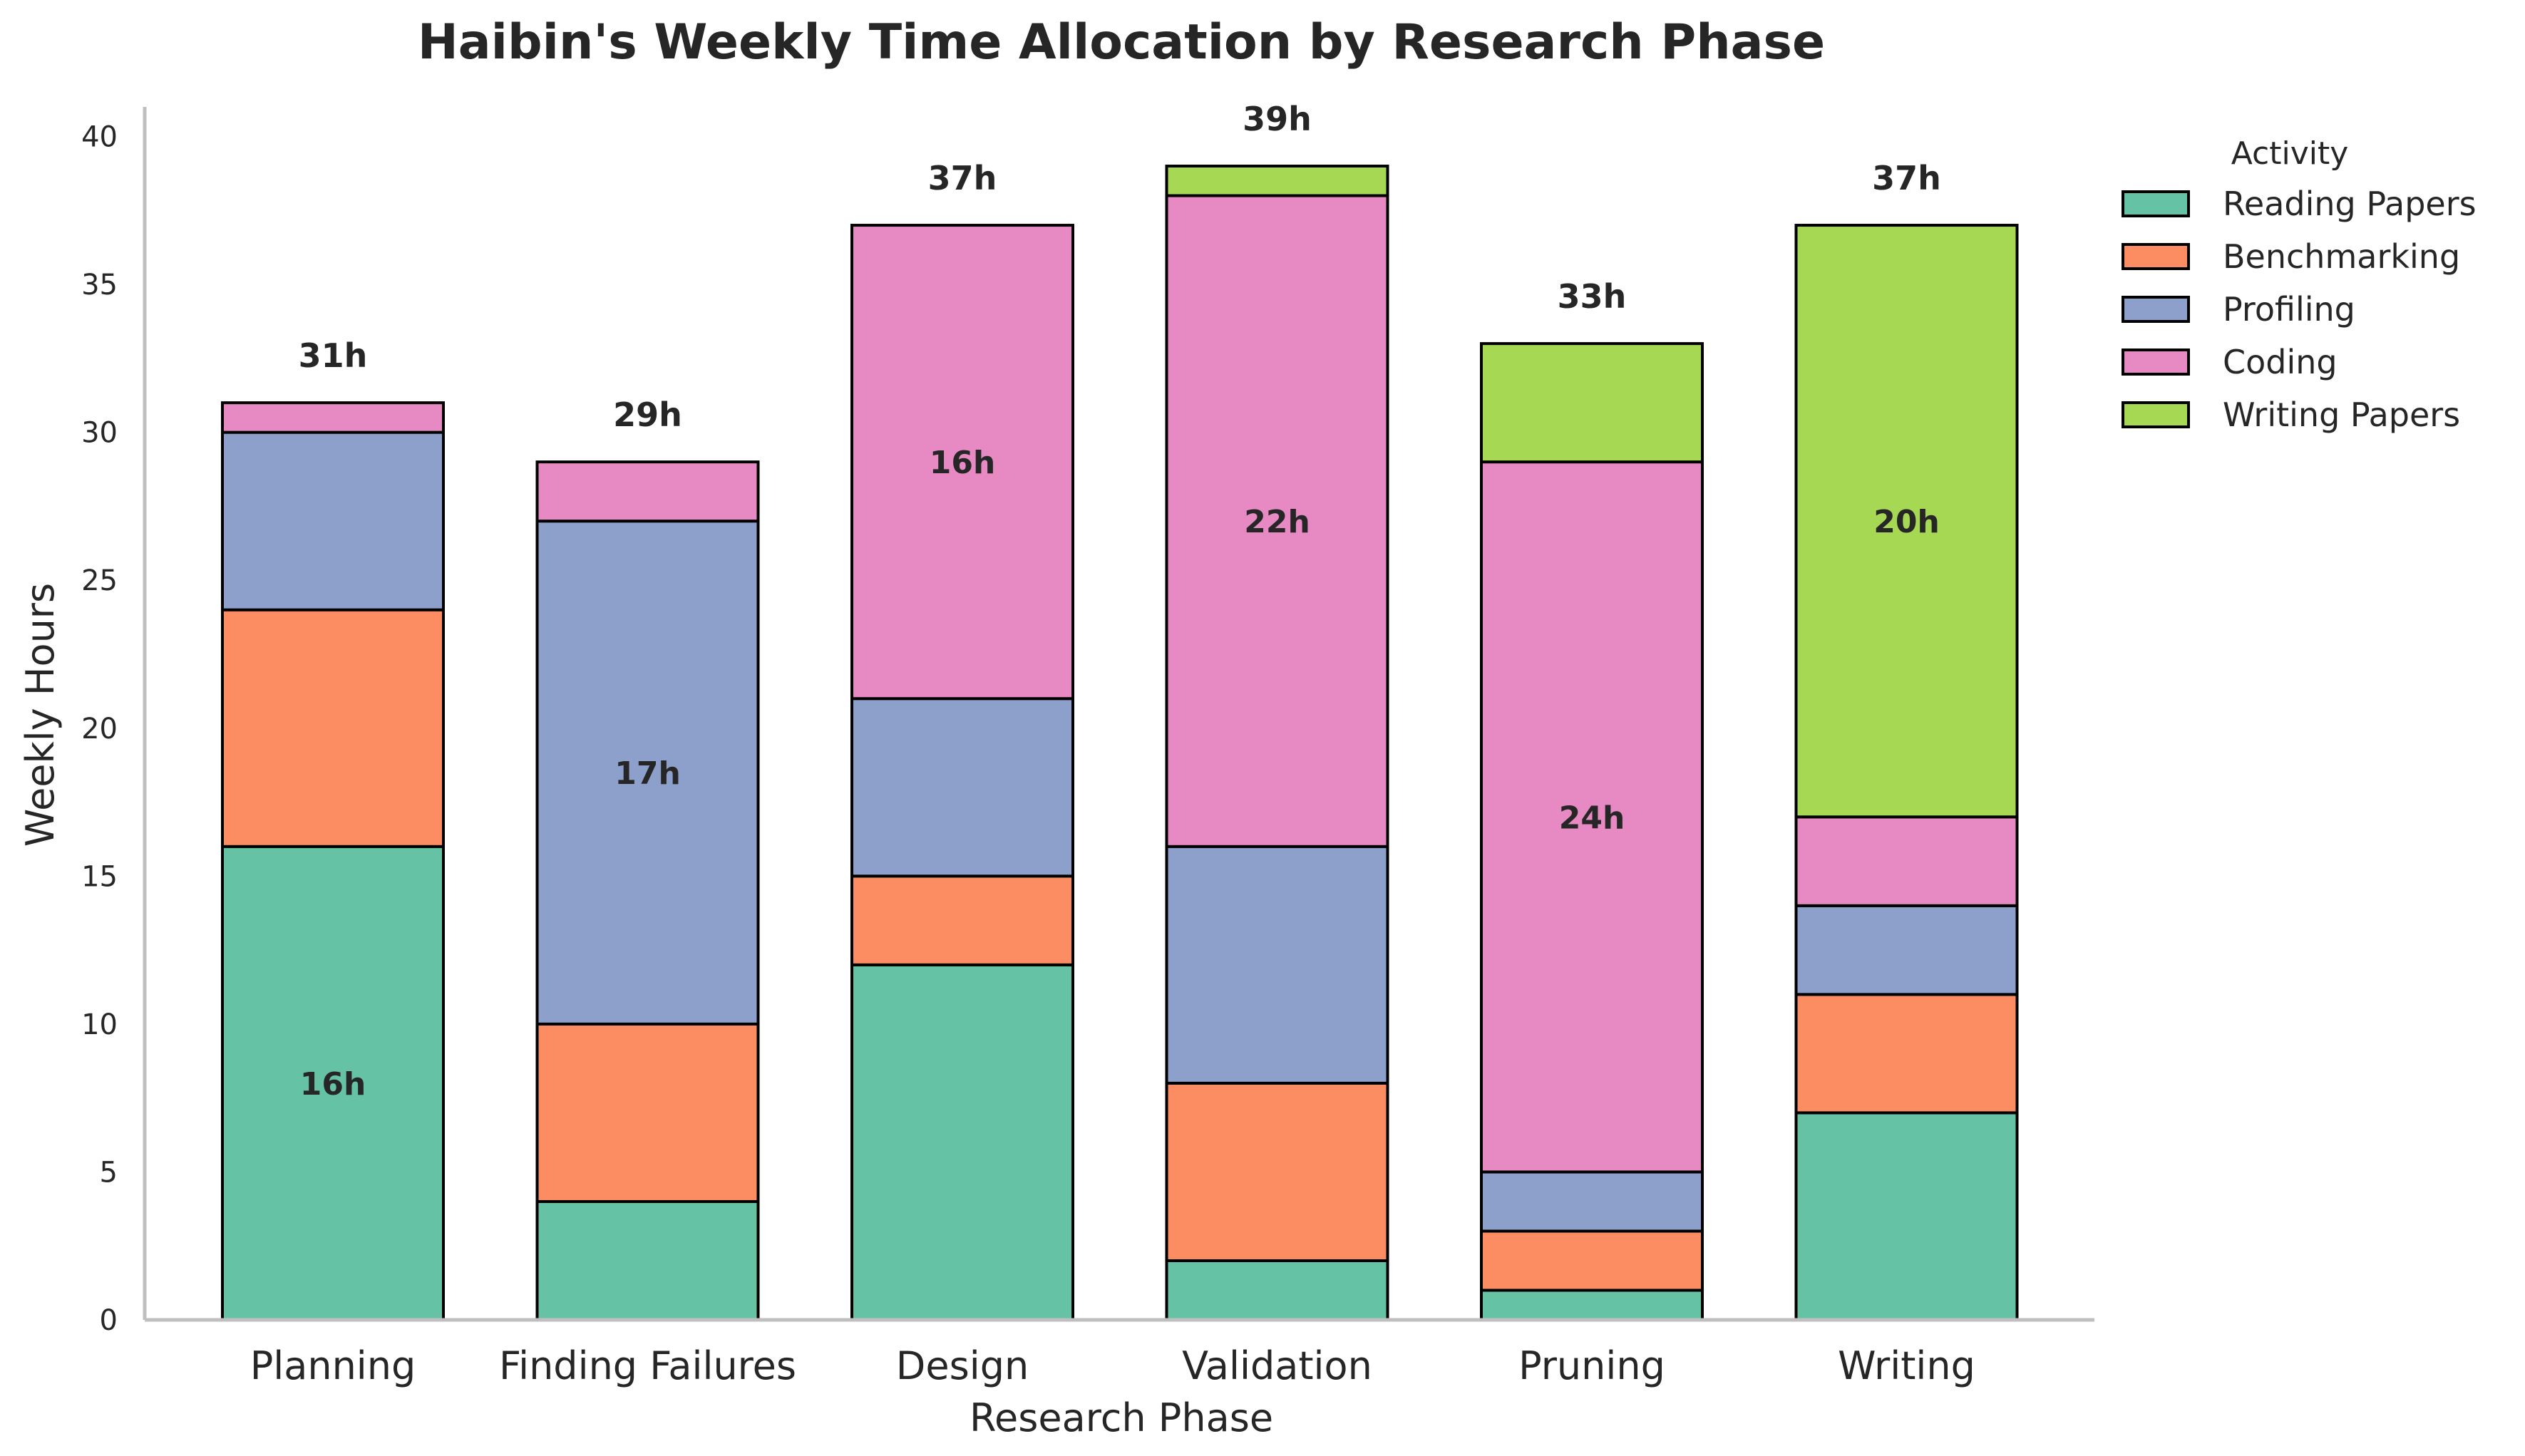 The width and height of the screenshot is (2525, 1456). What do you see at coordinates (1906, 1365) in the screenshot?
I see `x-tick-label: Writing` at bounding box center [1906, 1365].